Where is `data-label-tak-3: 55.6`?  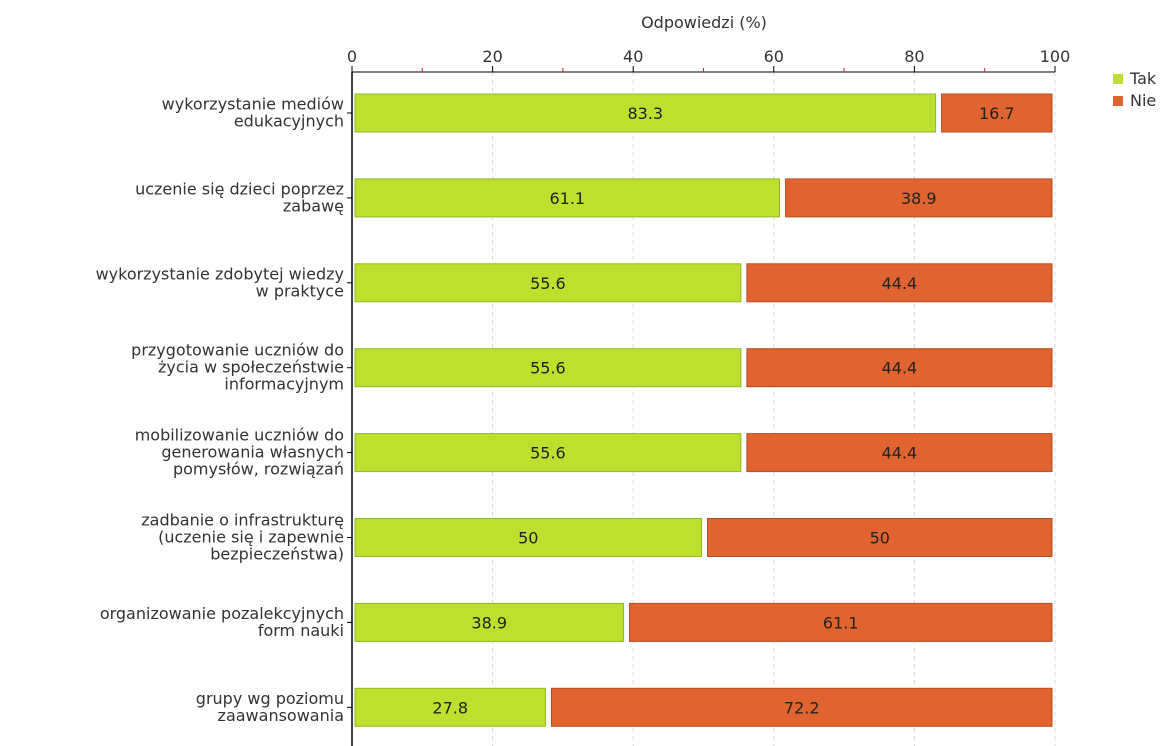 data-label-tak-3: 55.6 is located at coordinates (548, 368).